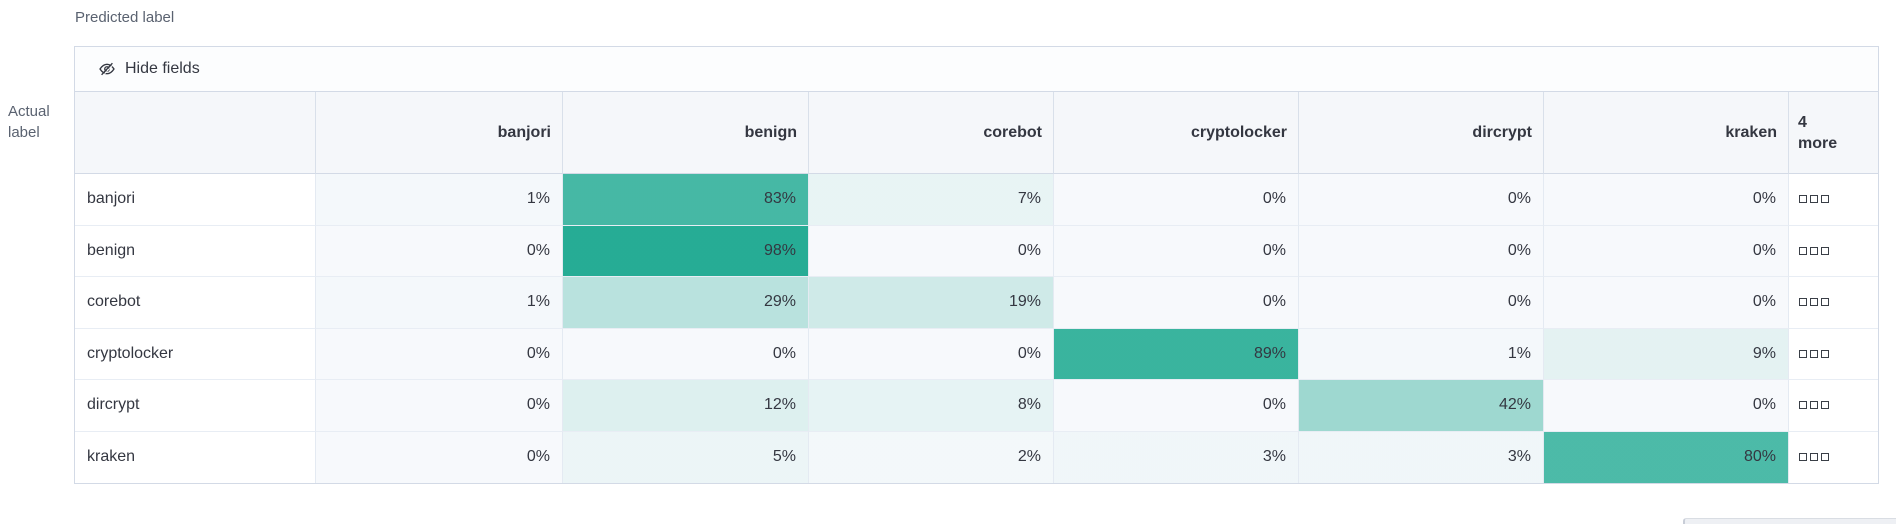 This screenshot has width=1896, height=524. What do you see at coordinates (1818, 143) in the screenshot?
I see `more-columns-count: more` at bounding box center [1818, 143].